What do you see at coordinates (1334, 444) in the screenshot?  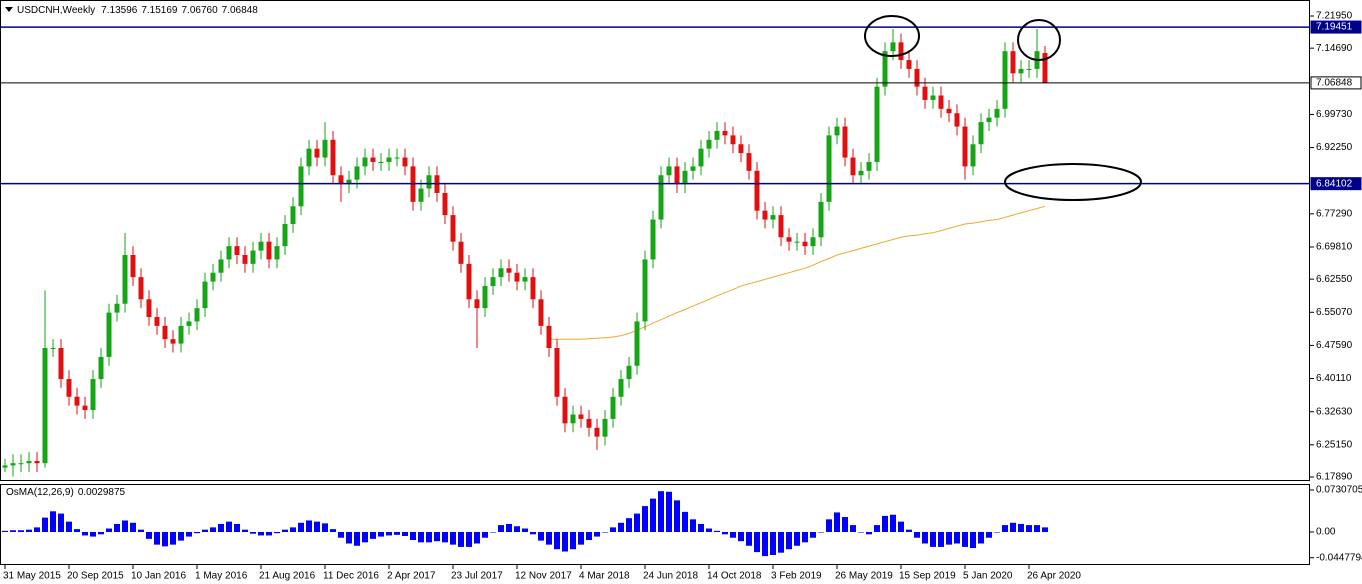 I see `y-tick-label: 6.25150` at bounding box center [1334, 444].